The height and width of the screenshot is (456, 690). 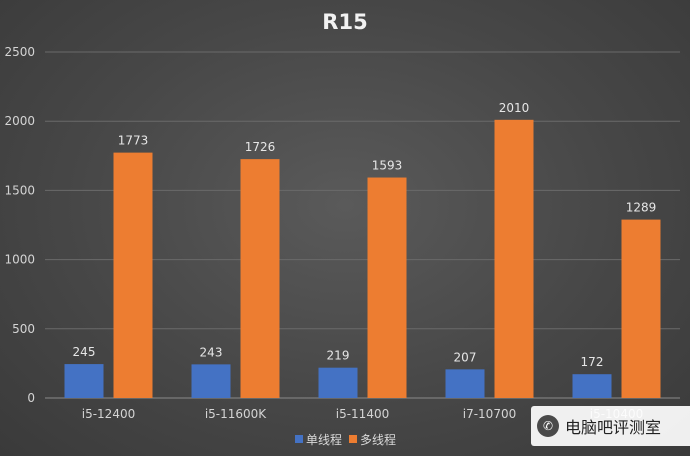 What do you see at coordinates (260, 147) in the screenshot?
I see `data-label: 1726` at bounding box center [260, 147].